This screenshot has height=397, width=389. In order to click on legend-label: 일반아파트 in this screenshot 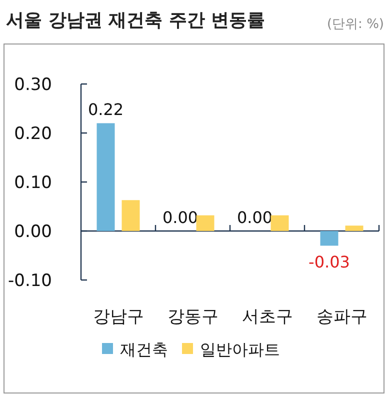, I will do `click(240, 349)`.